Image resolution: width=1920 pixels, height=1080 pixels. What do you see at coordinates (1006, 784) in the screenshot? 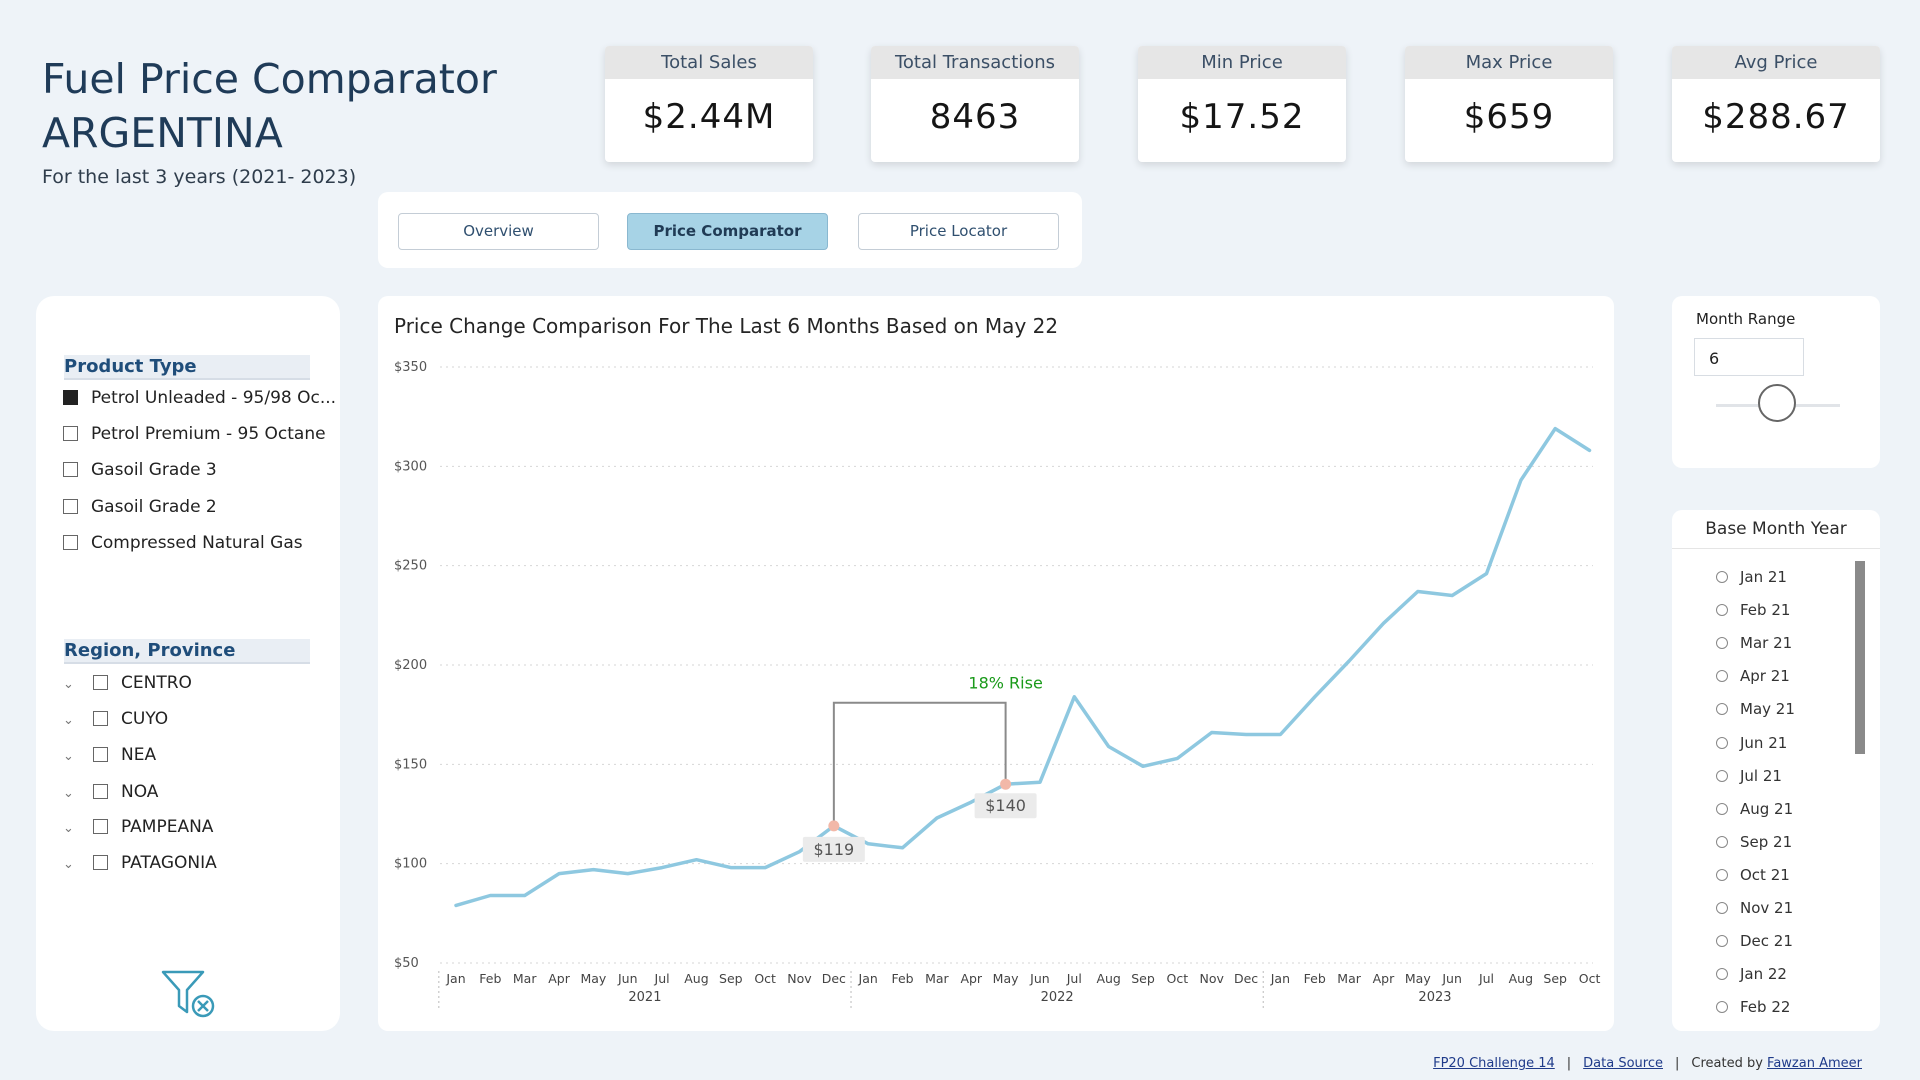
I see `end-marker` at bounding box center [1006, 784].